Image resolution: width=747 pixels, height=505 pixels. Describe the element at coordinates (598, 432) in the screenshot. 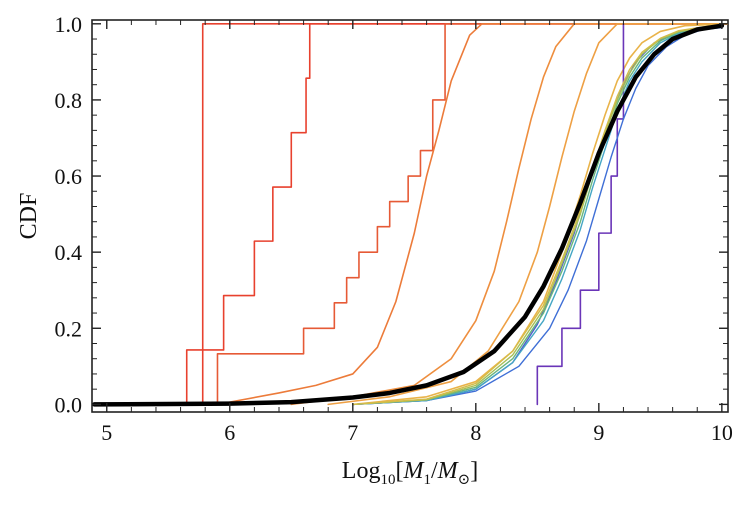

I see `x-tick-label: 9` at that location.